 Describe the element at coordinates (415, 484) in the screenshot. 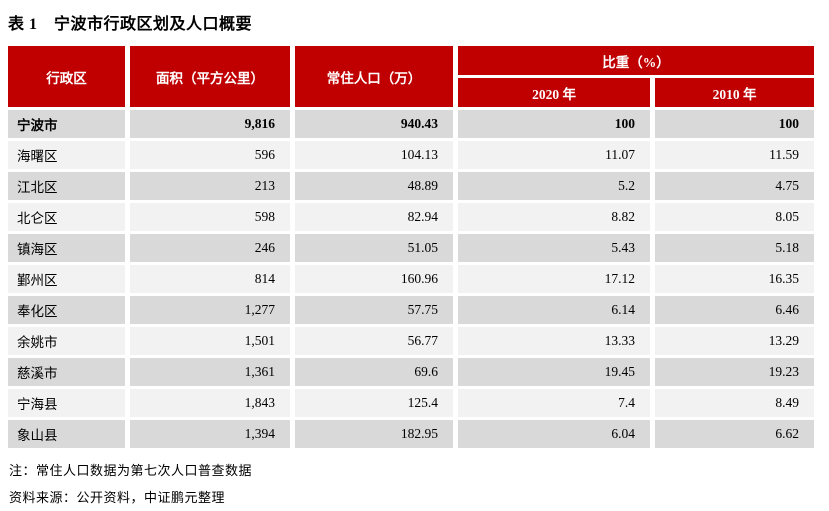

I see `table-notes: 注：常住人口数据为第七次人口普查数据 资料来源：公开资料，中证鹏元整理` at that location.